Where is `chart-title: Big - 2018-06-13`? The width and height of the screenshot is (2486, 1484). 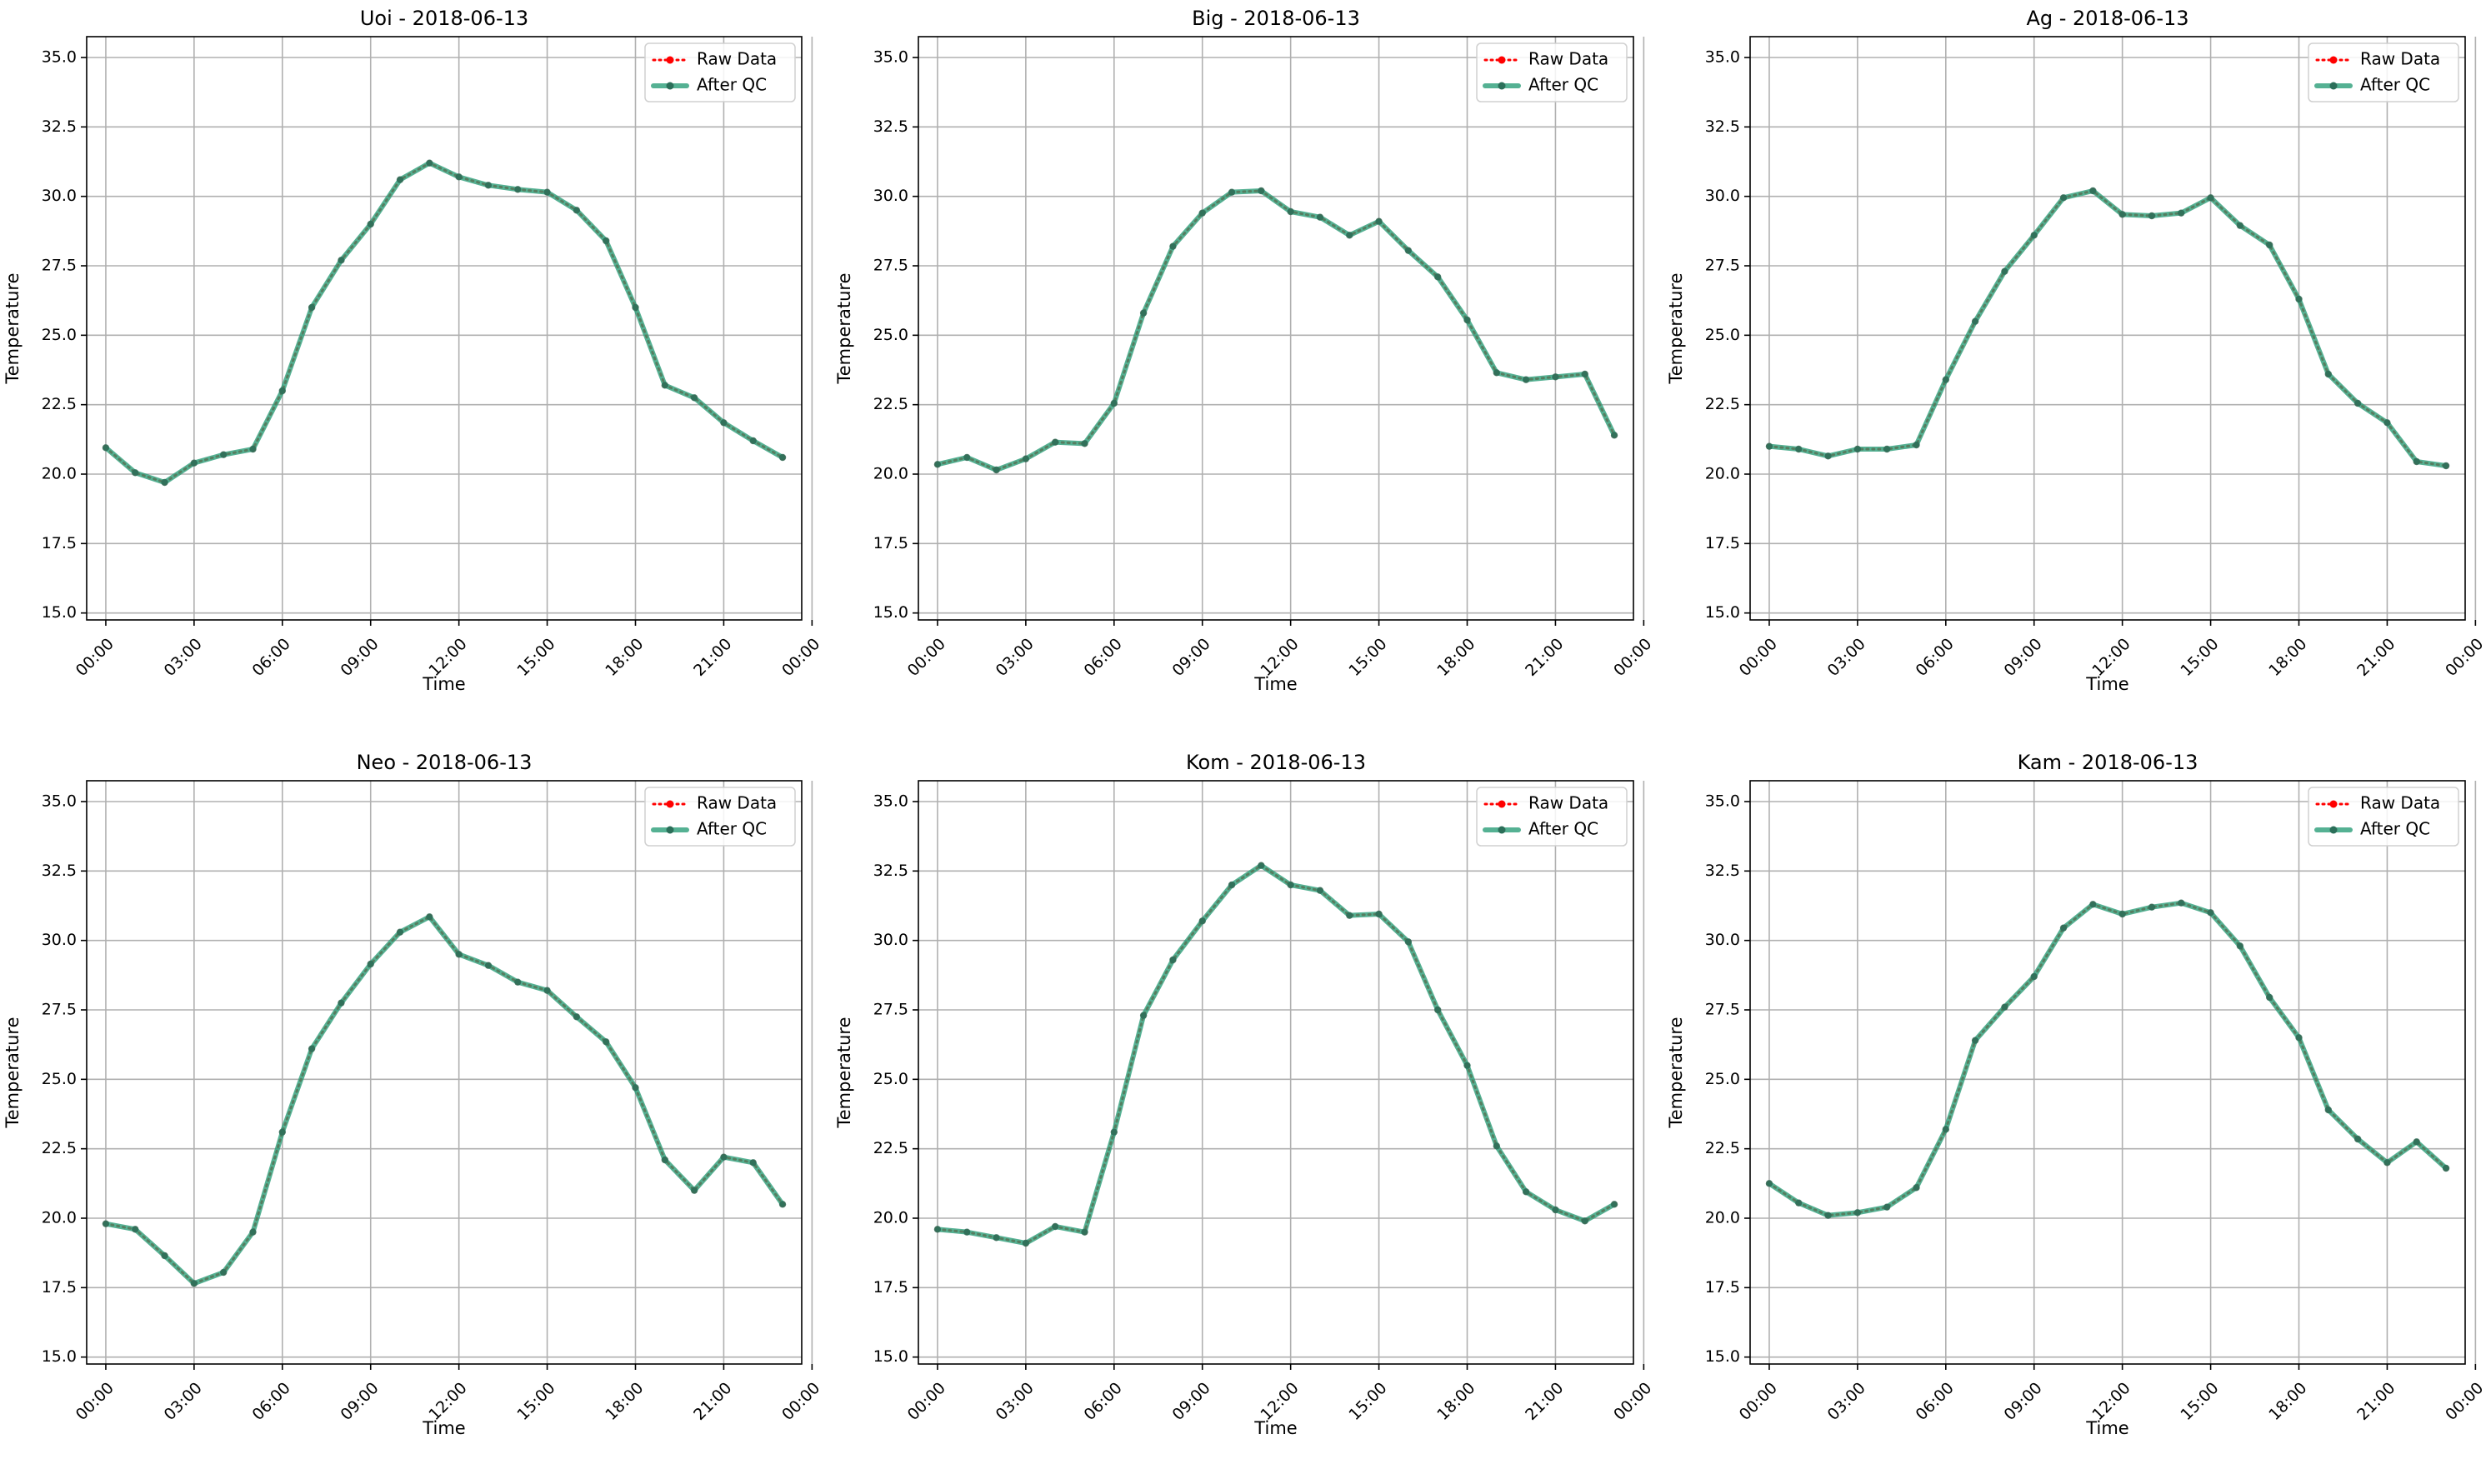
chart-title: Big - 2018-06-13 is located at coordinates (1276, 18).